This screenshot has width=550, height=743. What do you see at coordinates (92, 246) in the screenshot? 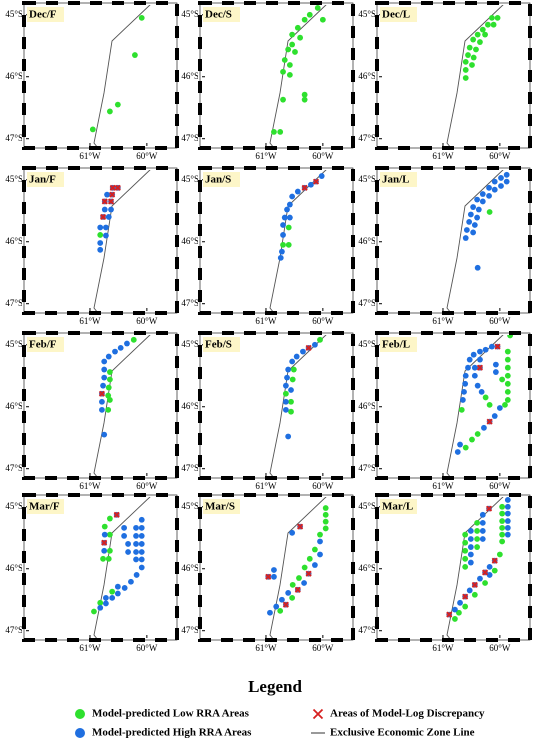
I see `map-panel: 61°W 60°W 45°S 46°S 47°S Jan/F` at bounding box center [92, 246].